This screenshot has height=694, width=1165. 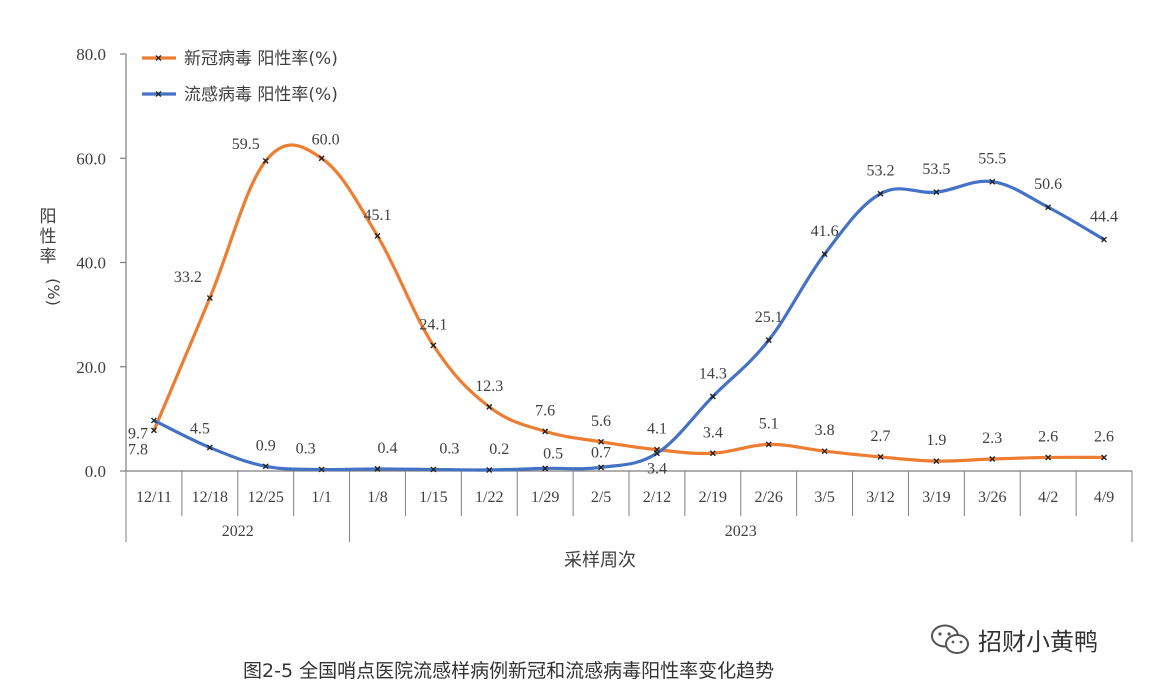 What do you see at coordinates (713, 497) in the screenshot?
I see `x-tick-label: 2/19` at bounding box center [713, 497].